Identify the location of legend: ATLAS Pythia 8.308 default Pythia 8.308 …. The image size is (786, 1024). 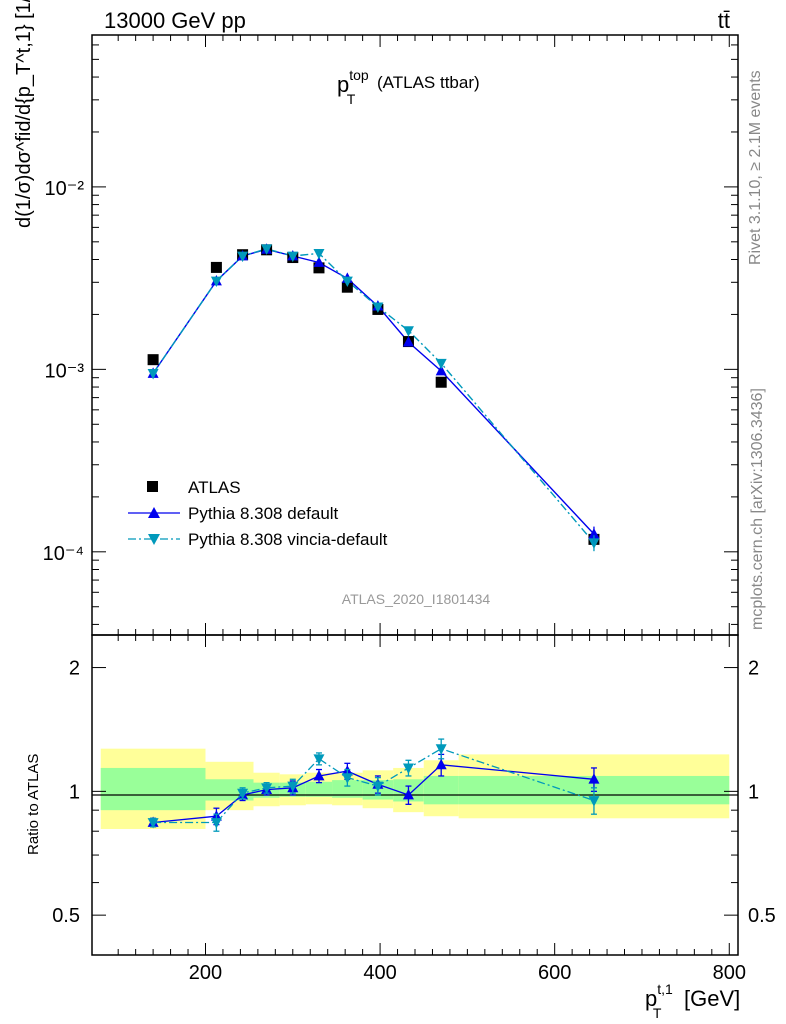
(258, 513).